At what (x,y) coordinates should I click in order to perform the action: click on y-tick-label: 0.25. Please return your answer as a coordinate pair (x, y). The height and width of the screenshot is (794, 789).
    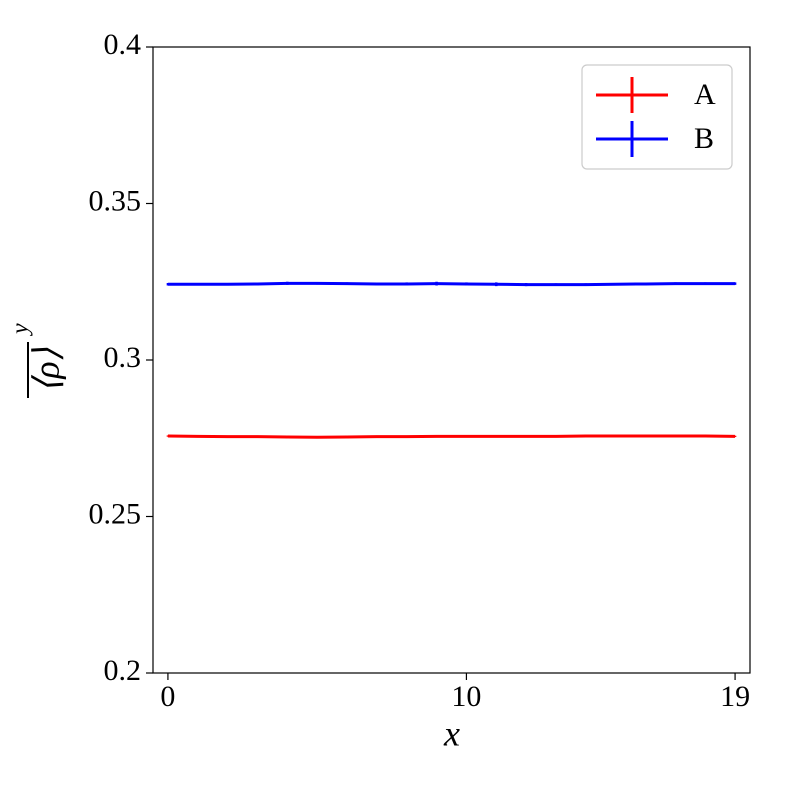
    Looking at the image, I should click on (115, 513).